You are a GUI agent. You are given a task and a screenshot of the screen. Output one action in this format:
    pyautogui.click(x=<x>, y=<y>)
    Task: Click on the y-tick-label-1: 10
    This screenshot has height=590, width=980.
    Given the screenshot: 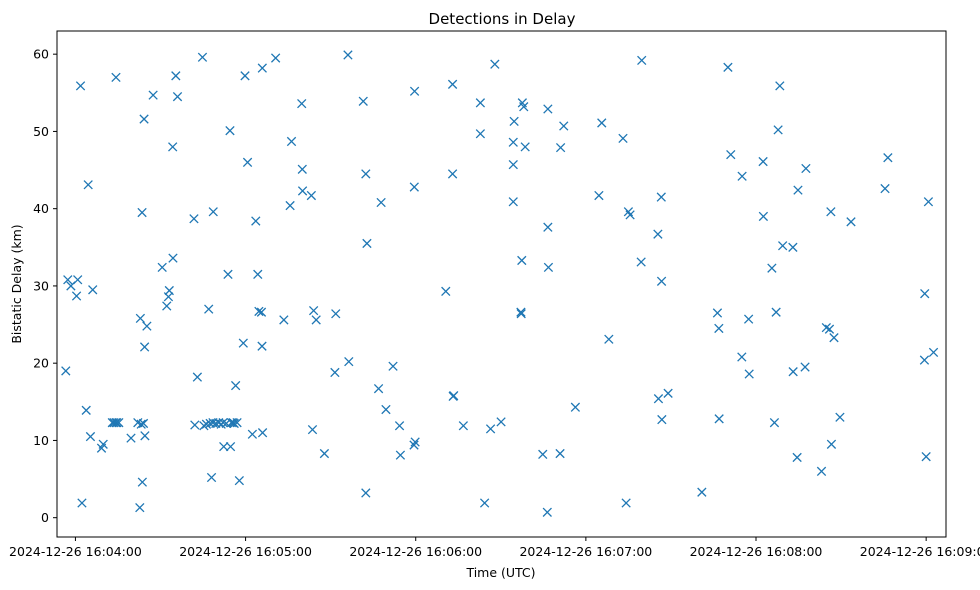 What is the action you would take?
    pyautogui.click(x=41, y=440)
    